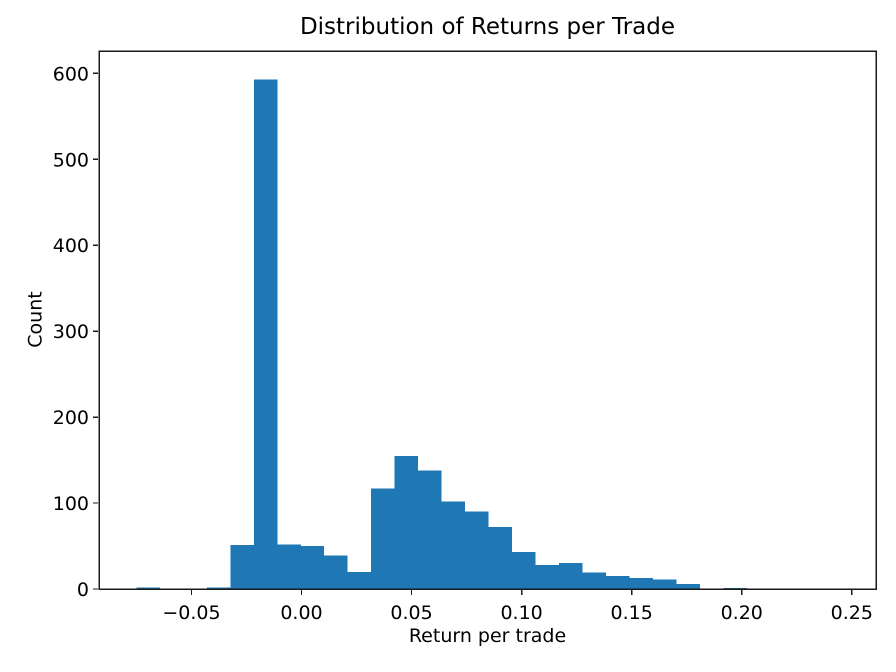 Image resolution: width=896 pixels, height=672 pixels. I want to click on y-tick-label: 200, so click(71, 418).